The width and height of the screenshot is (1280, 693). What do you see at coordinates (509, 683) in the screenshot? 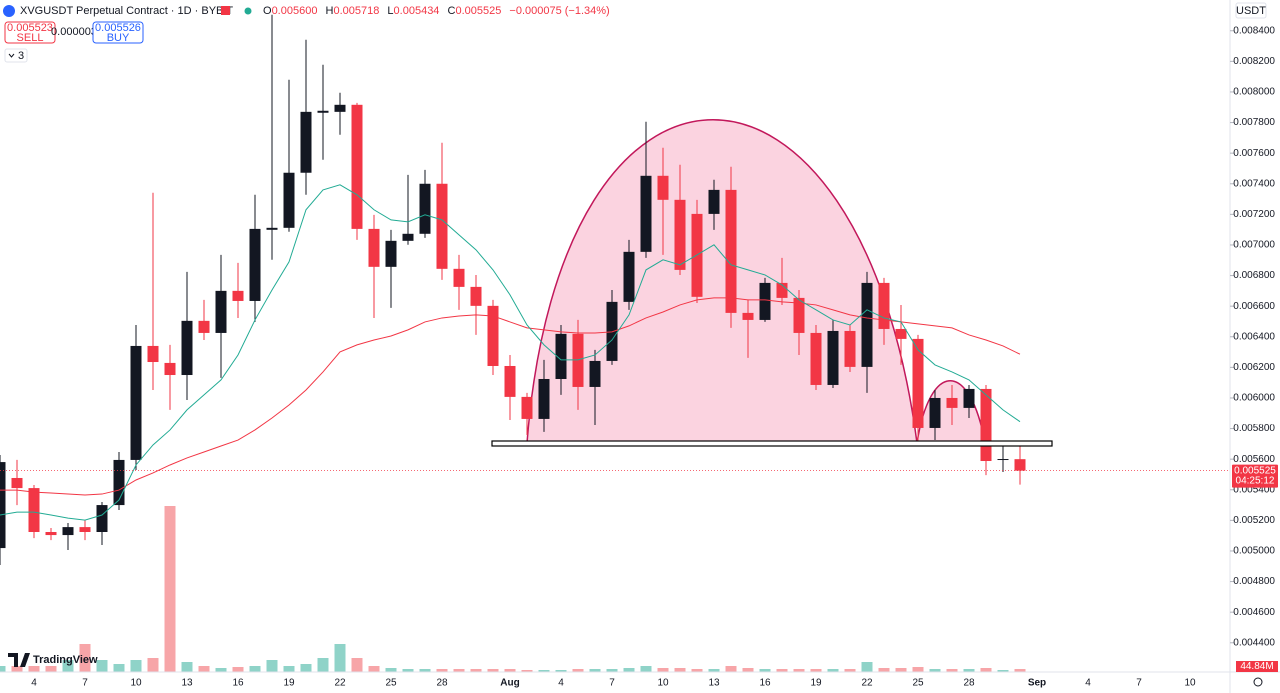
I see `x-tick-label: Aug` at bounding box center [509, 683].